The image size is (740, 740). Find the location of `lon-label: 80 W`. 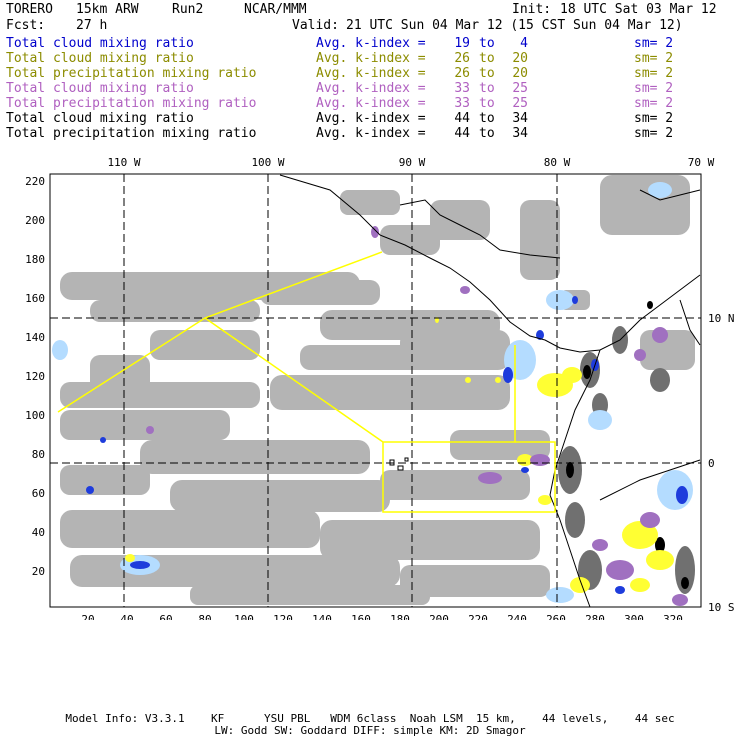

lon-label: 80 W is located at coordinates (557, 162).